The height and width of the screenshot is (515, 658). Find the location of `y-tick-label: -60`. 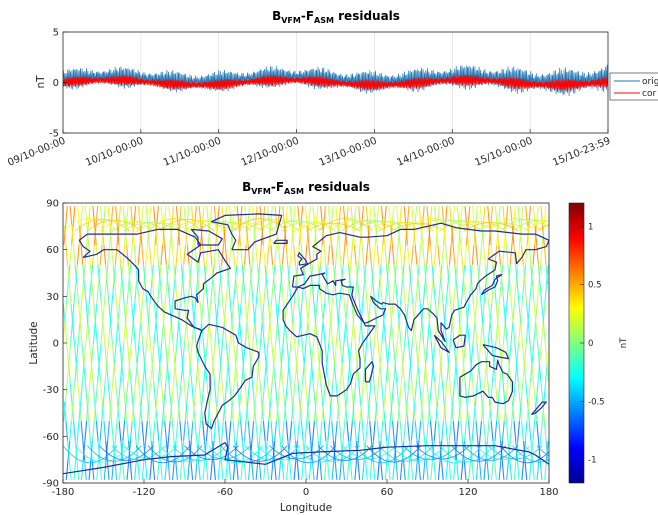

y-tick-label: -60 is located at coordinates (51, 437).